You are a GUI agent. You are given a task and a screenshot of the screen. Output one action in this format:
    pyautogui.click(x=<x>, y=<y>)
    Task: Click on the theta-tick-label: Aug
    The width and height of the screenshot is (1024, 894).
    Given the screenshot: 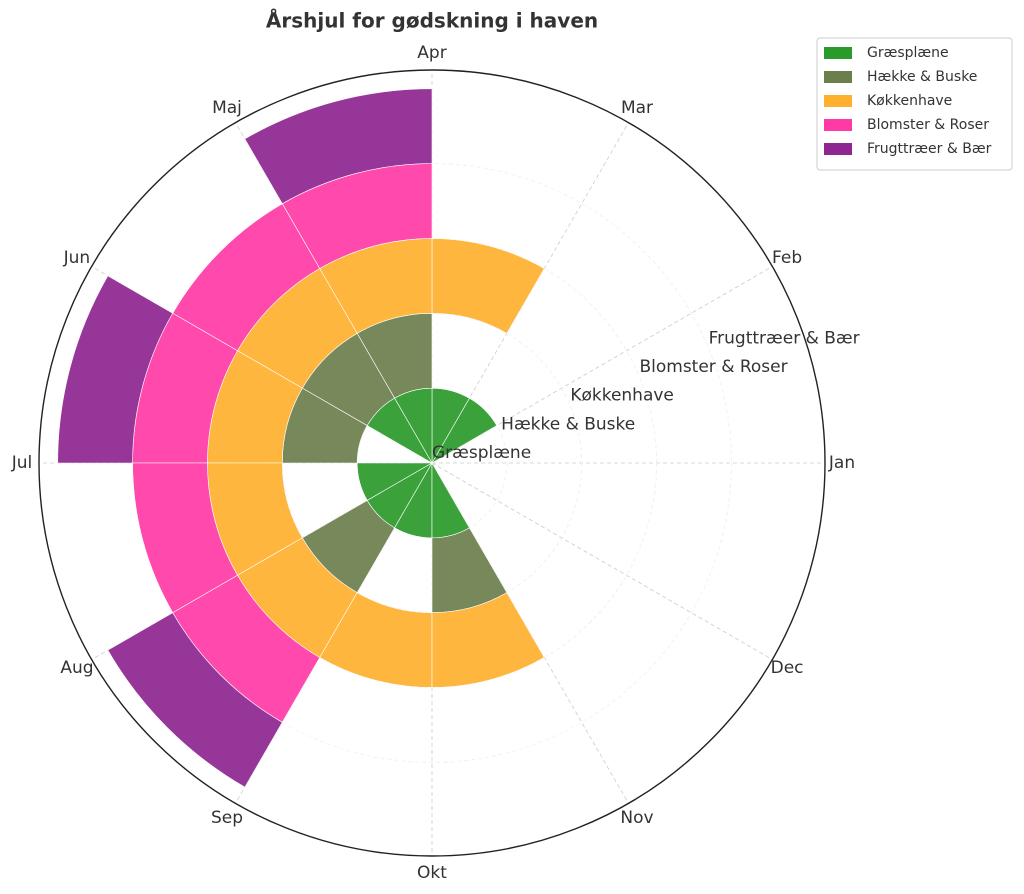 What is the action you would take?
    pyautogui.click(x=76, y=668)
    